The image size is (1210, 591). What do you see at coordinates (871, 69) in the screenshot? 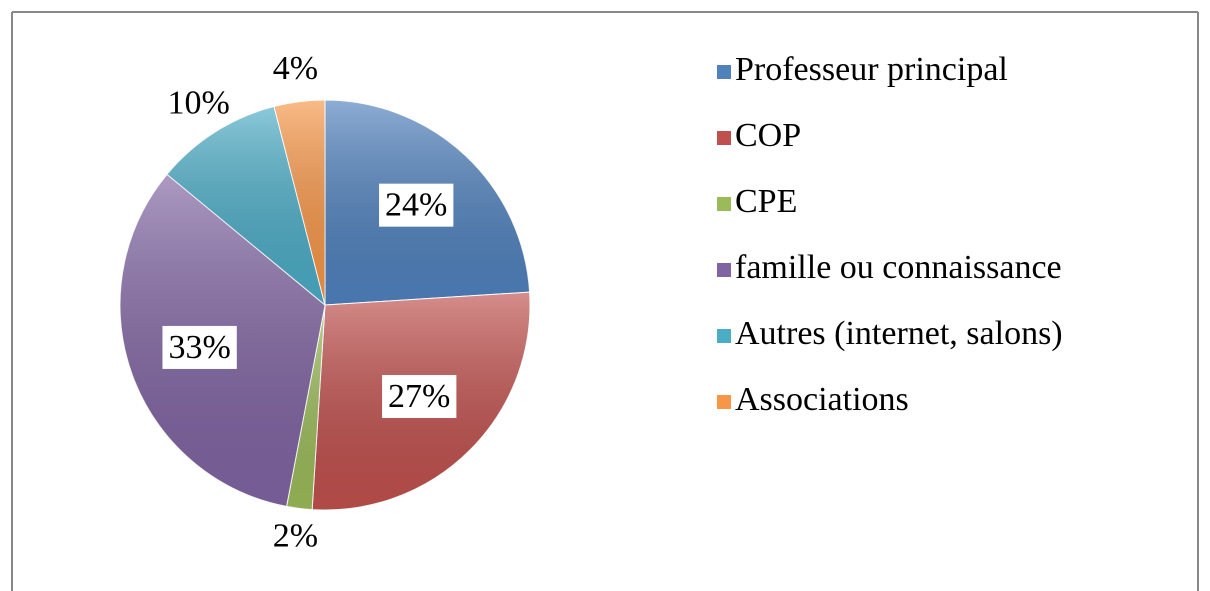
I see `legend-label: Professeur principal` at bounding box center [871, 69].